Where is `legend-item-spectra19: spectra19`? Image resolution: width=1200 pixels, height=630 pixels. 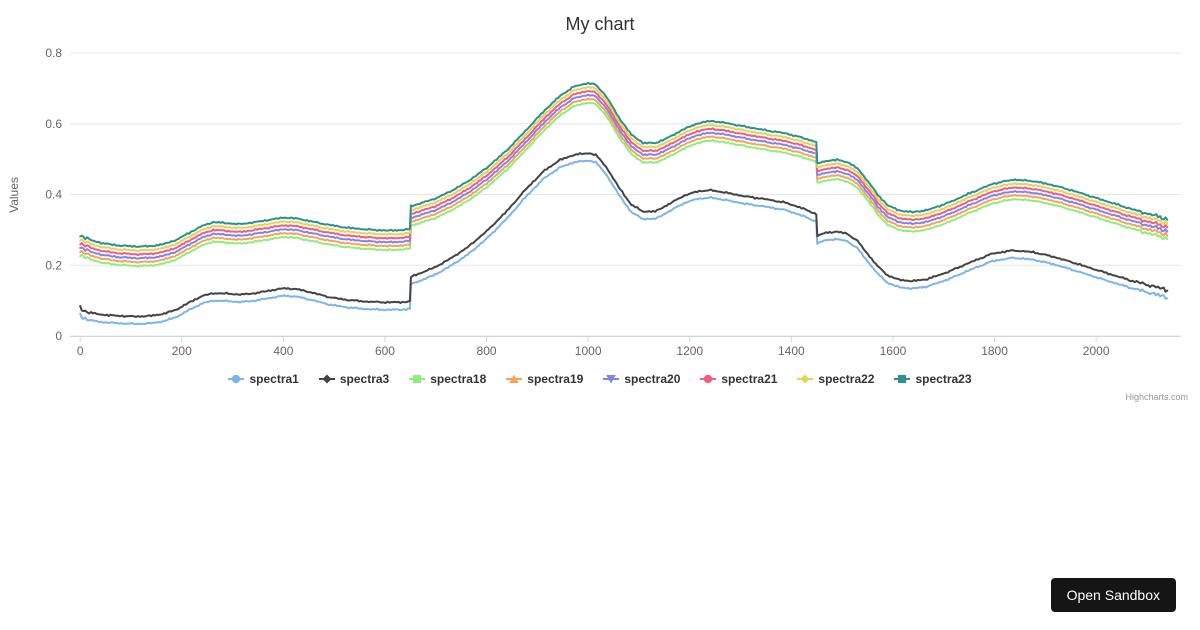
legend-item-spectra19: spectra19 is located at coordinates (544, 379).